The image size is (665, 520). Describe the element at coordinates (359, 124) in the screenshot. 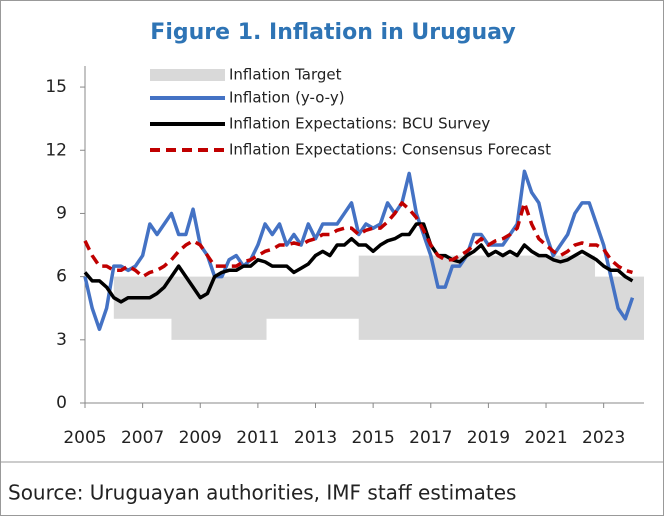

I see `legend-label: Inflation Expectations: BCU Survey` at that location.